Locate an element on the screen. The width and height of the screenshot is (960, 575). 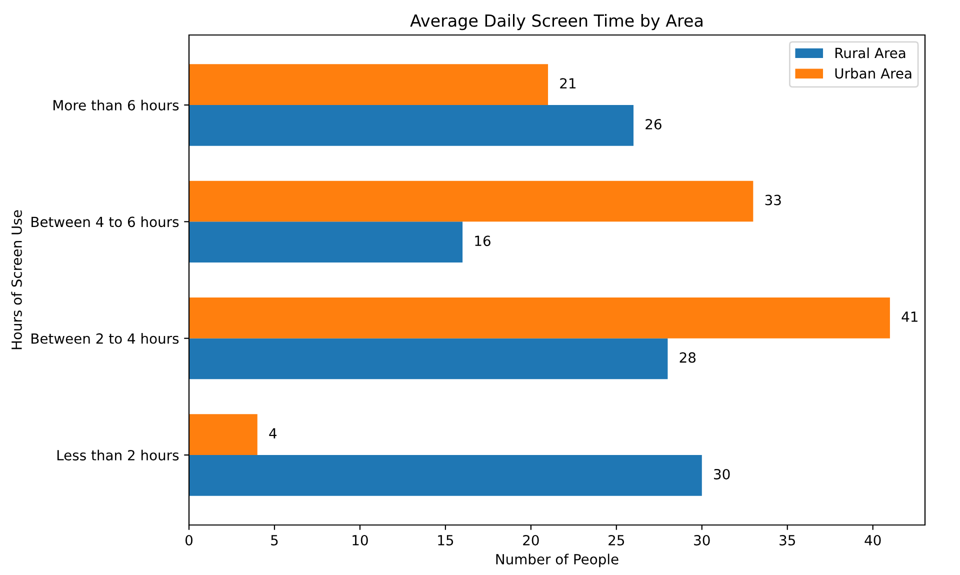
y-tick-label: Less than 2 hours is located at coordinates (118, 455).